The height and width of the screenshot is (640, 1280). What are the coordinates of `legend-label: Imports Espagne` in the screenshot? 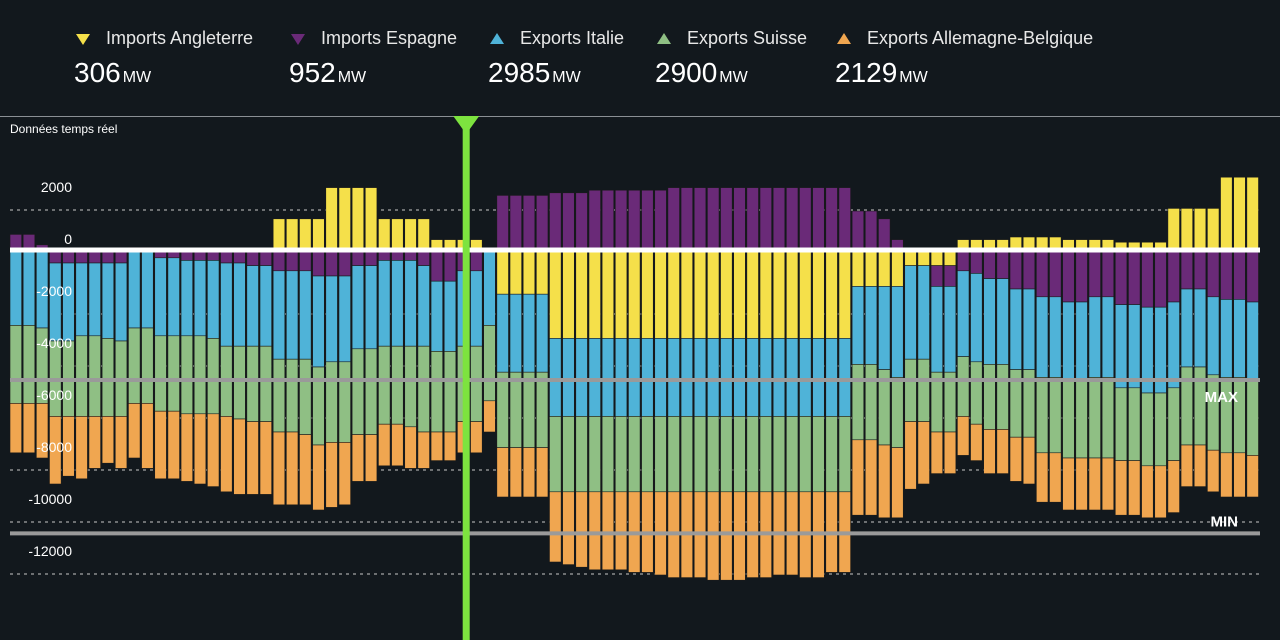 It's located at (389, 38).